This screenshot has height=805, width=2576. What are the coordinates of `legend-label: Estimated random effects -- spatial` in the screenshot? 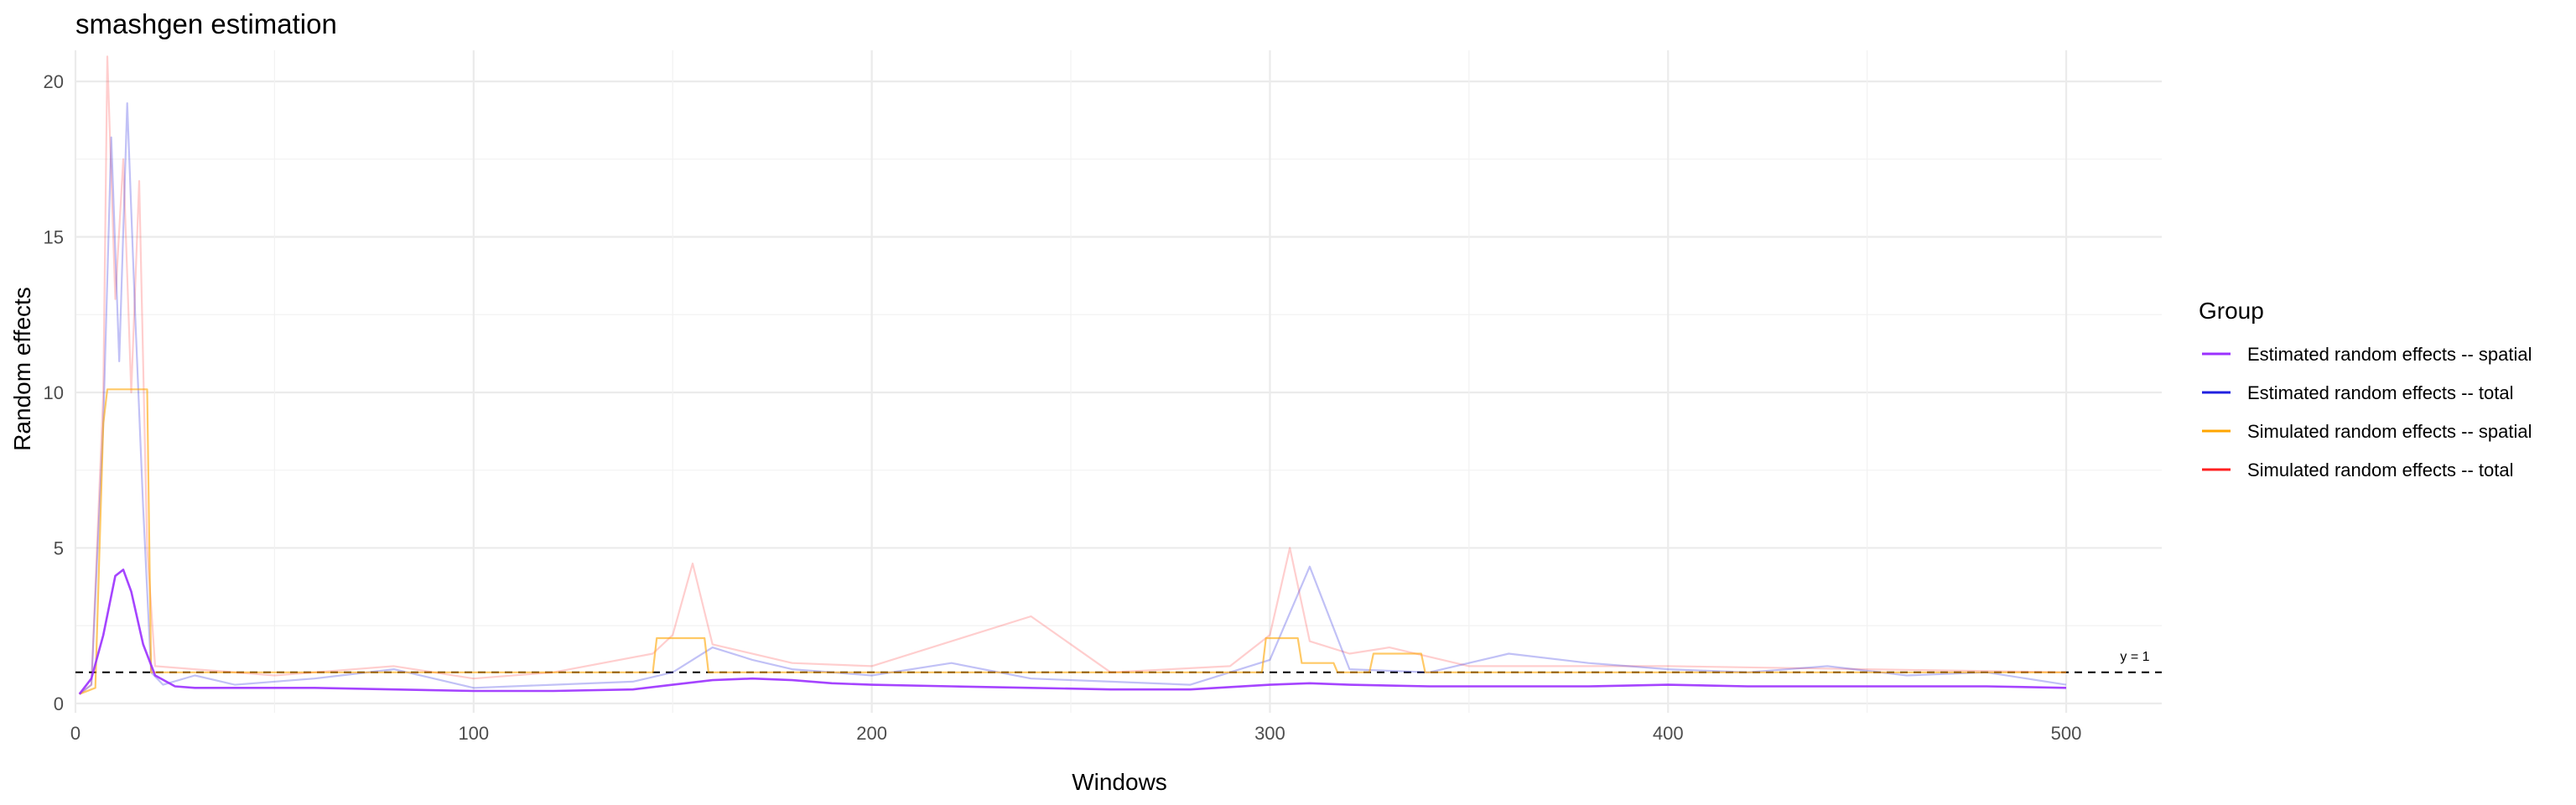 It's located at (2389, 354).